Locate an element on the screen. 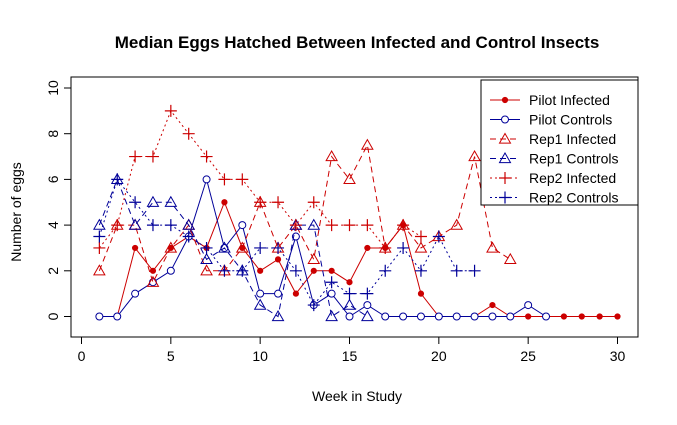  legend-label: Rep2 Infected is located at coordinates (572, 178).